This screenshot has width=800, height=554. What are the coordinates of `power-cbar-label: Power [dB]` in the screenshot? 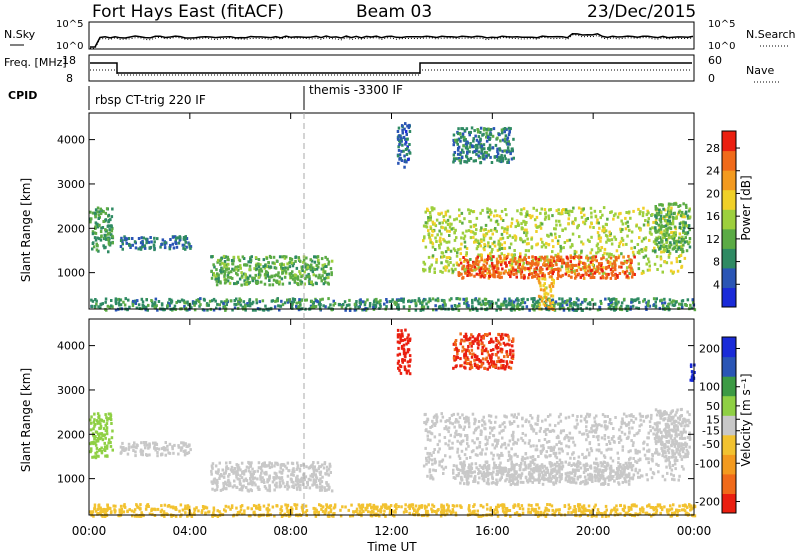 It's located at (746, 207).